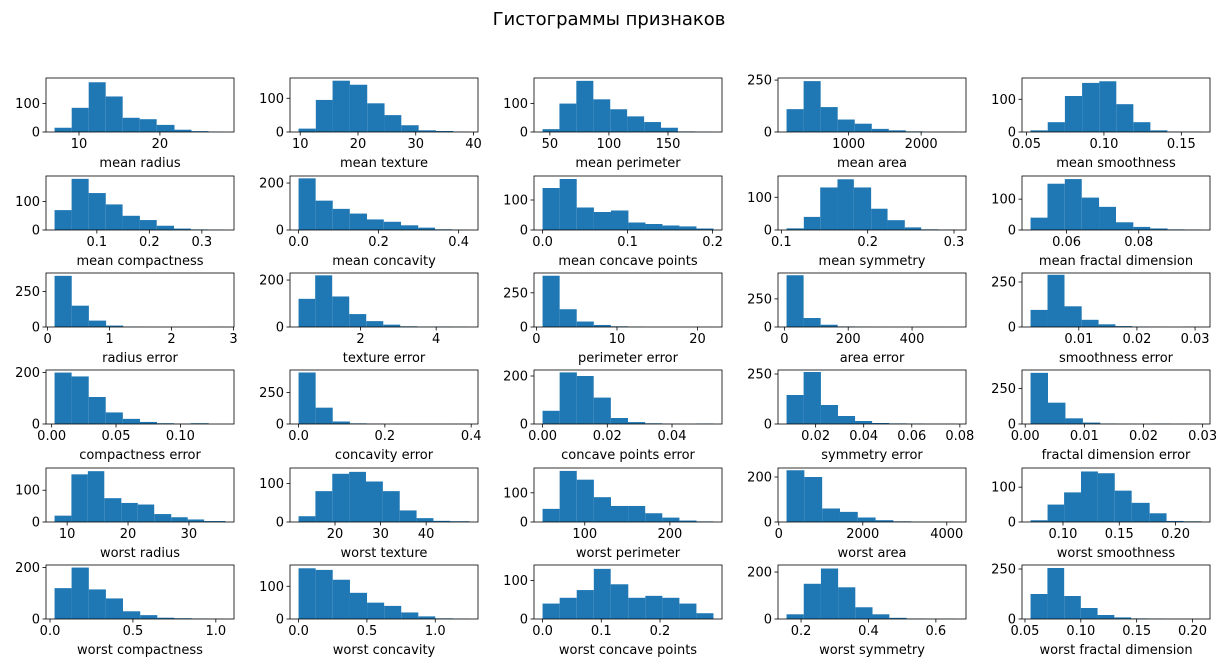  I want to click on x-tick-label: 0.4, so click(458, 242).